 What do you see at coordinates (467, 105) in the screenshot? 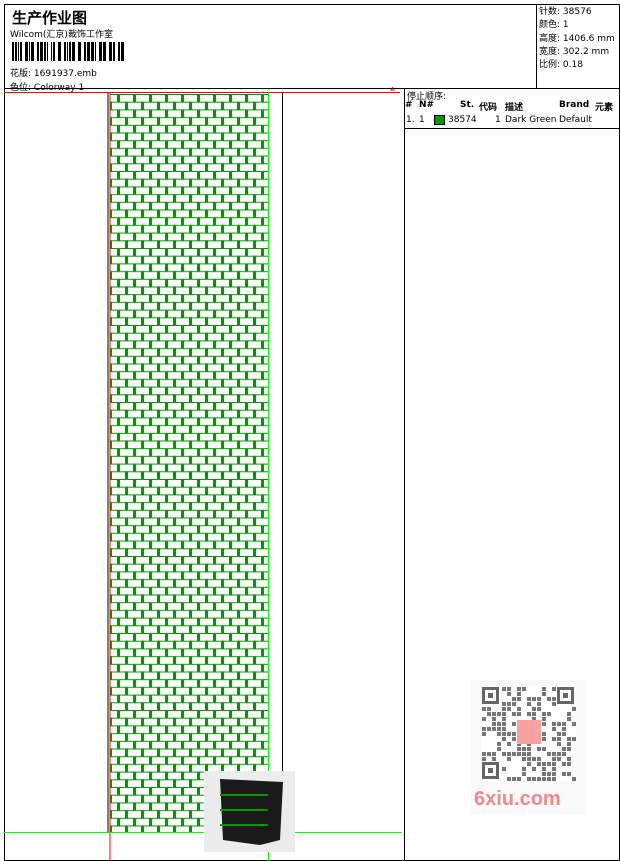
I see `col-stitches: St.` at bounding box center [467, 105].